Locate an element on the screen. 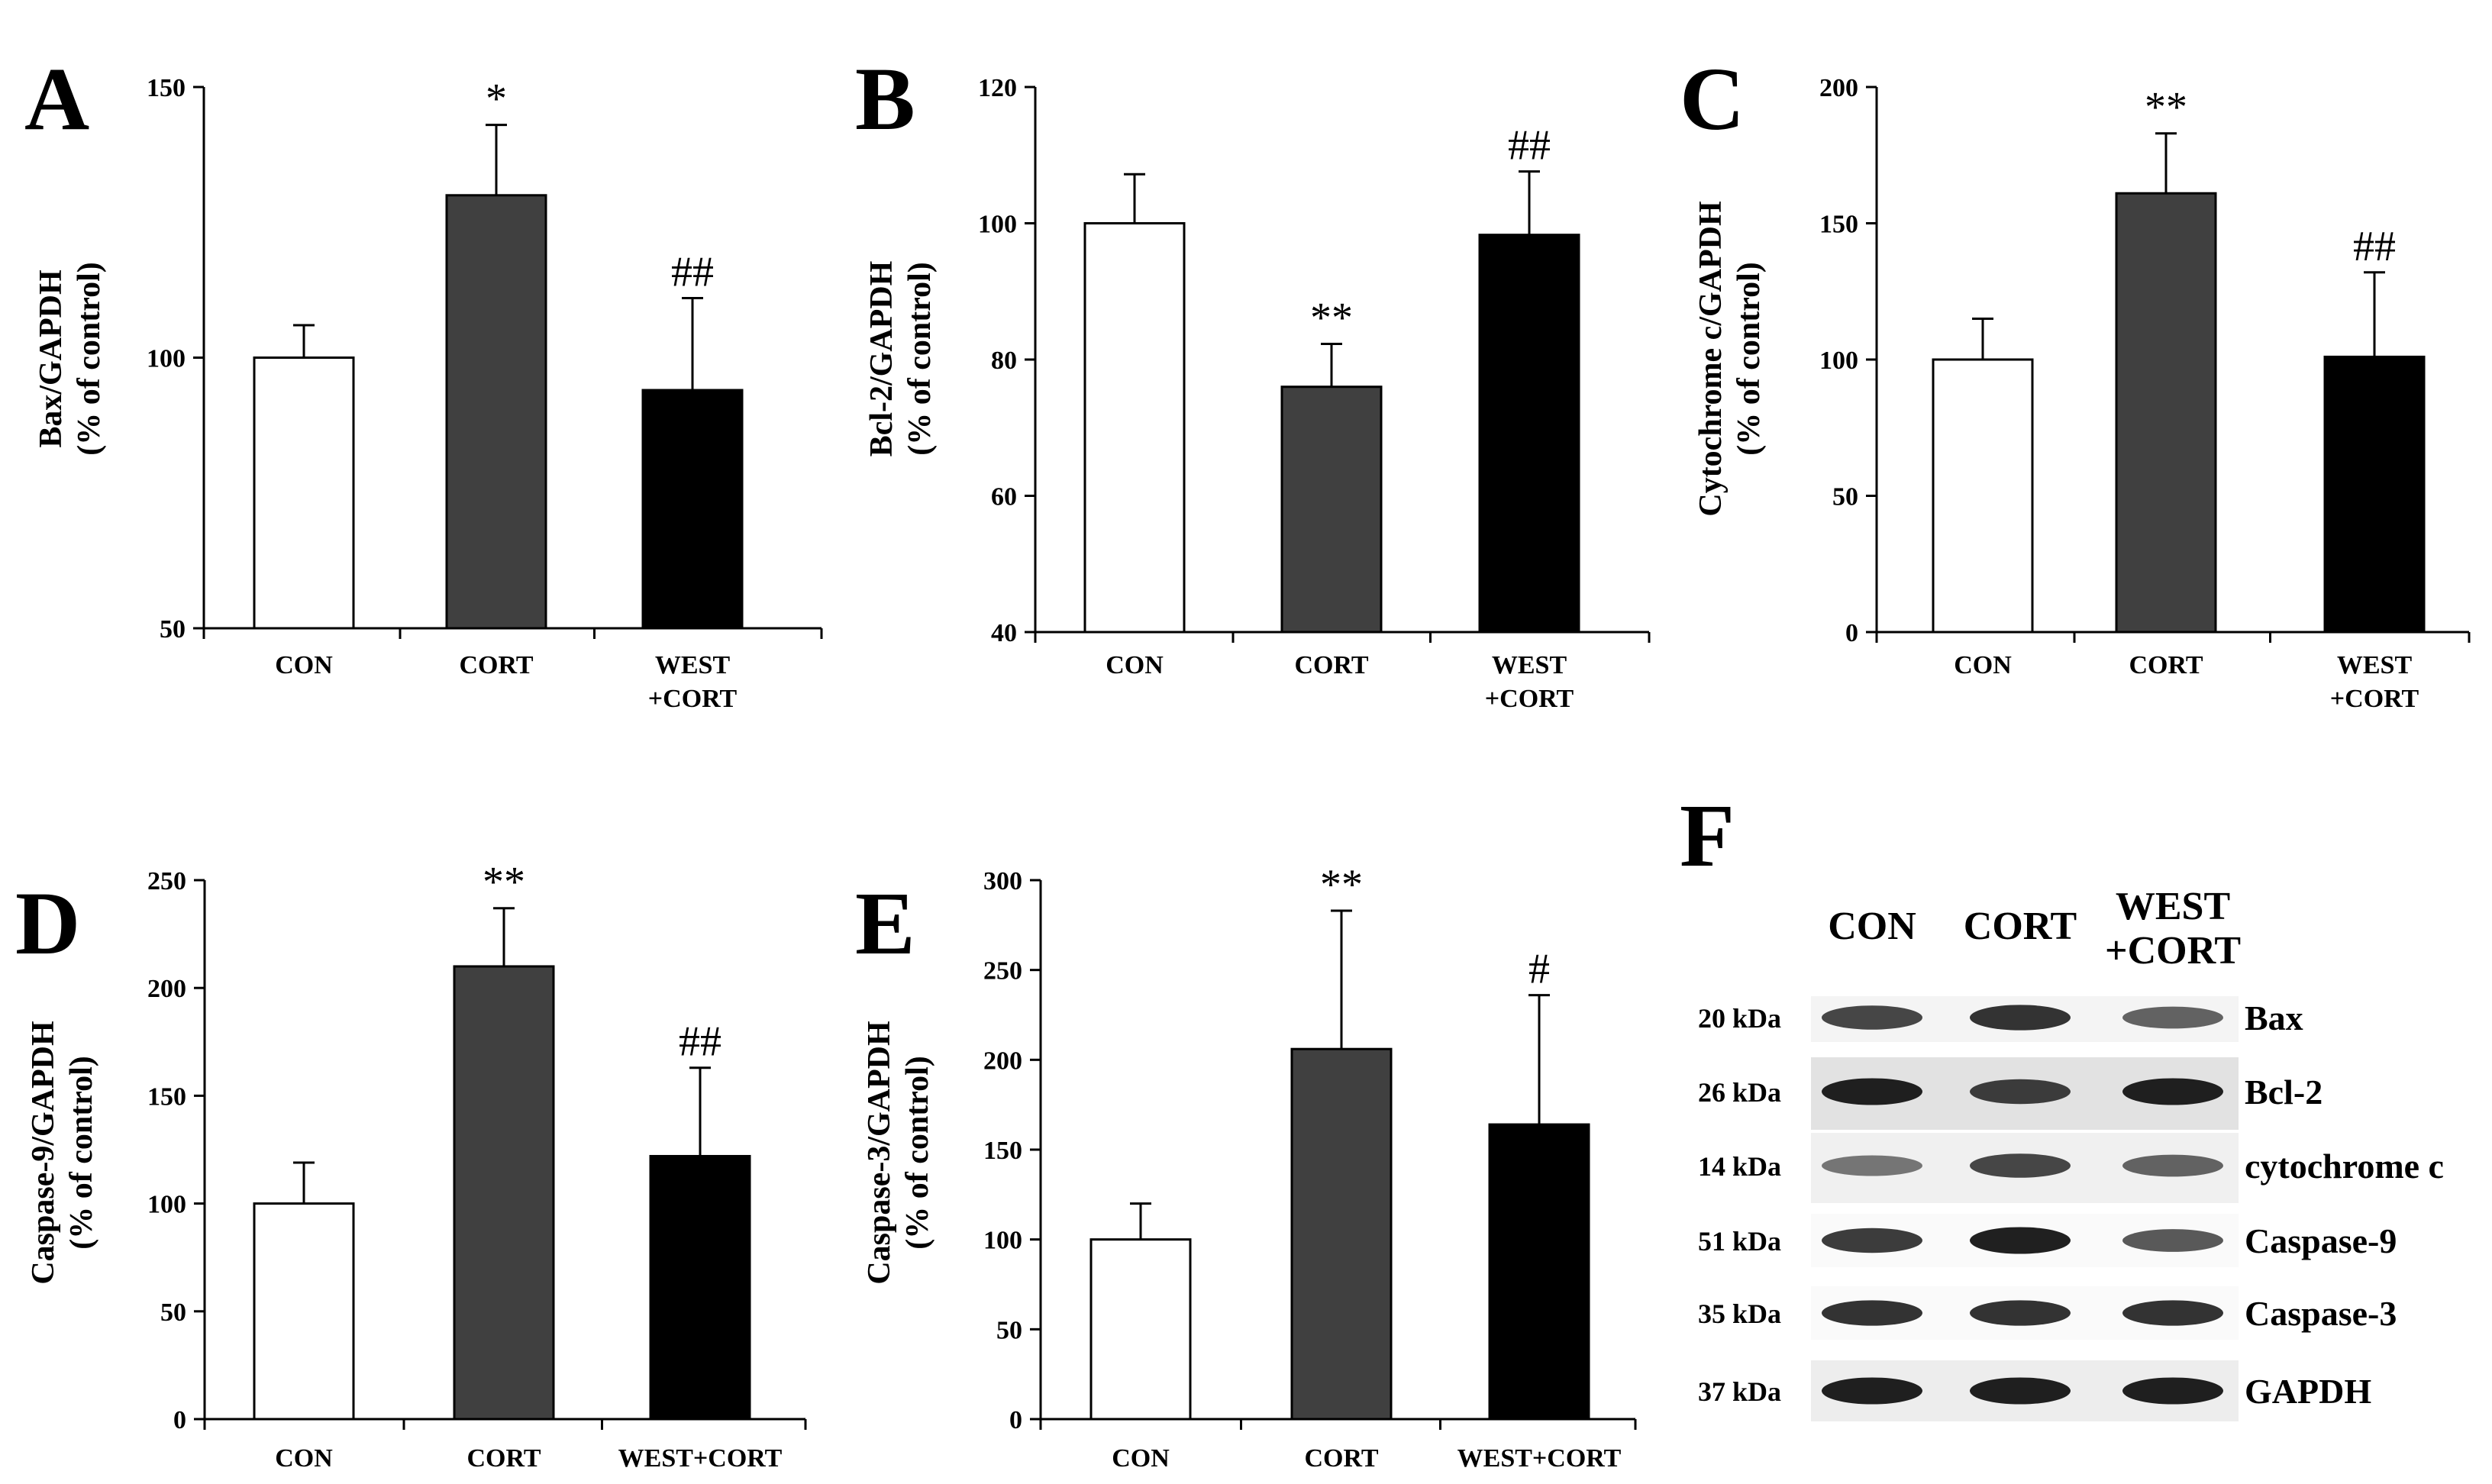  lane-label-line: CON is located at coordinates (1872, 927).